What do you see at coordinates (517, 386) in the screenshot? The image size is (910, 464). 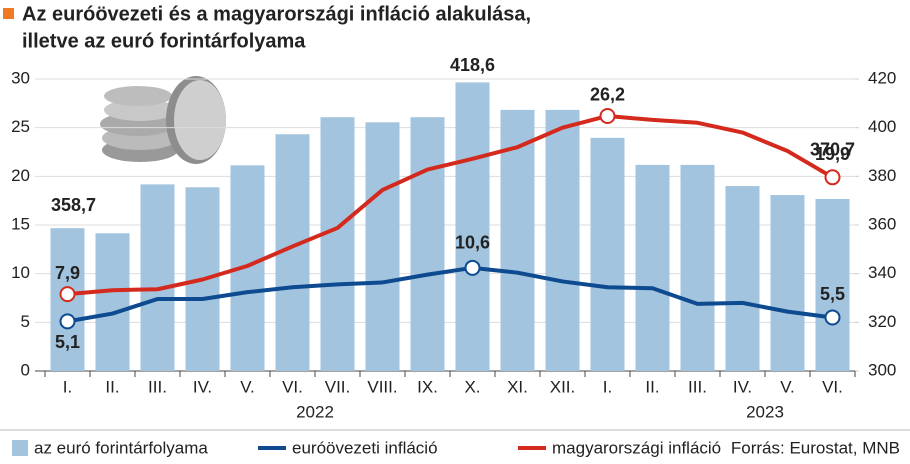 I see `x-tick-label: XI.` at bounding box center [517, 386].